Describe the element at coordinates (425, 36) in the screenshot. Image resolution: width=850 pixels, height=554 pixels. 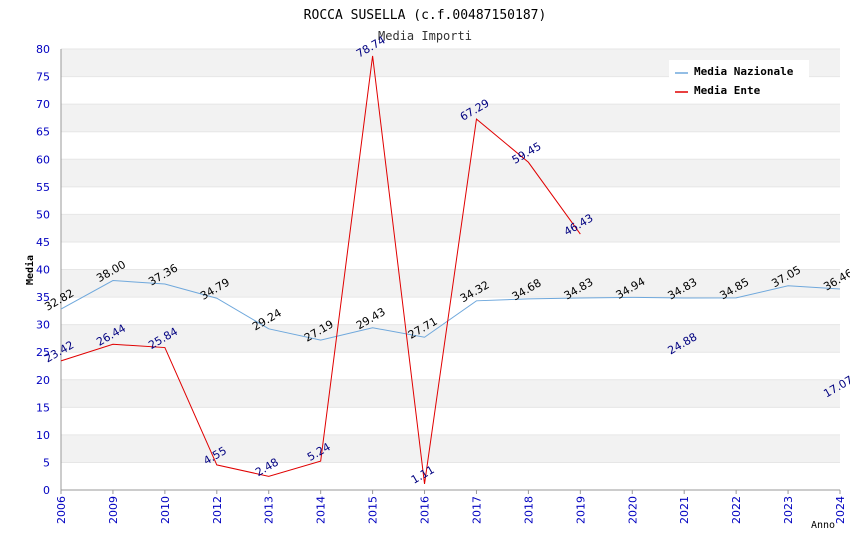
I see `chart-subtitle: Media Importi` at that location.